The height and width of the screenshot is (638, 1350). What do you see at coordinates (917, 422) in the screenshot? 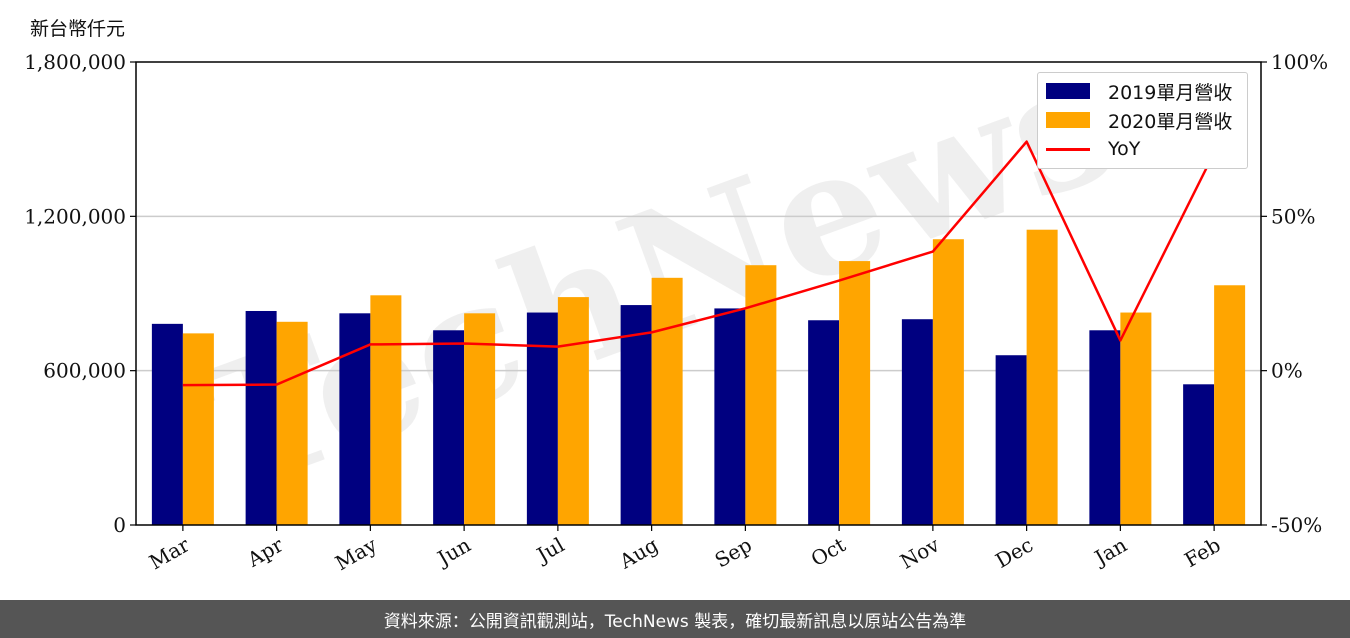
I see `bar-2019-nov` at bounding box center [917, 422].